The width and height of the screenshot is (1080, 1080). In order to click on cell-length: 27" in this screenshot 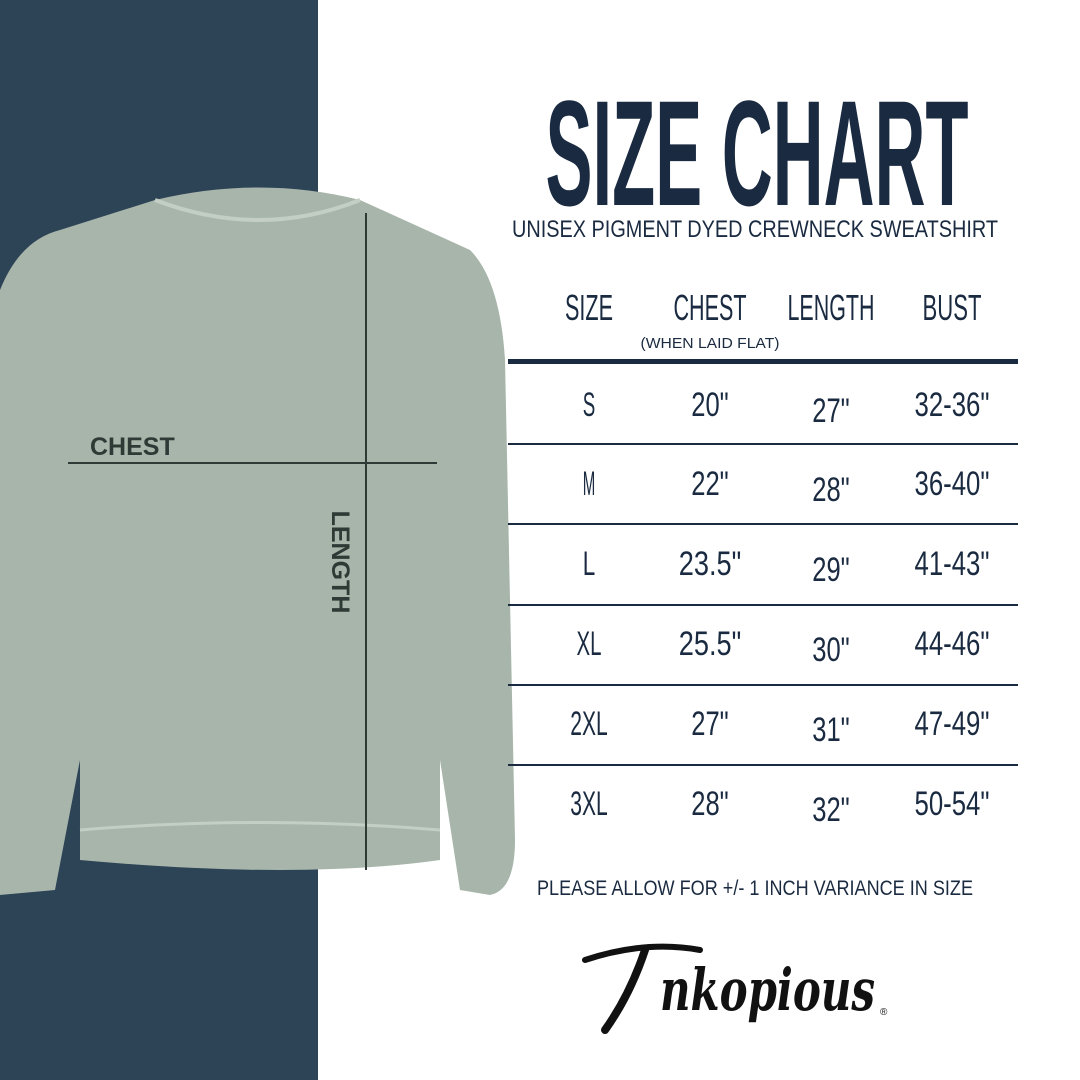, I will do `click(831, 411)`.